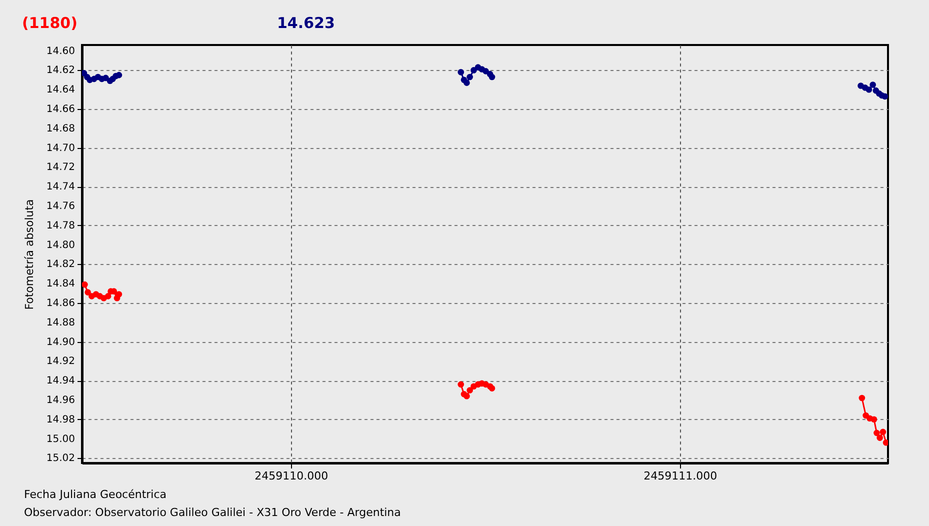  I want to click on y-tick-label: 14.90, so click(60, 342).